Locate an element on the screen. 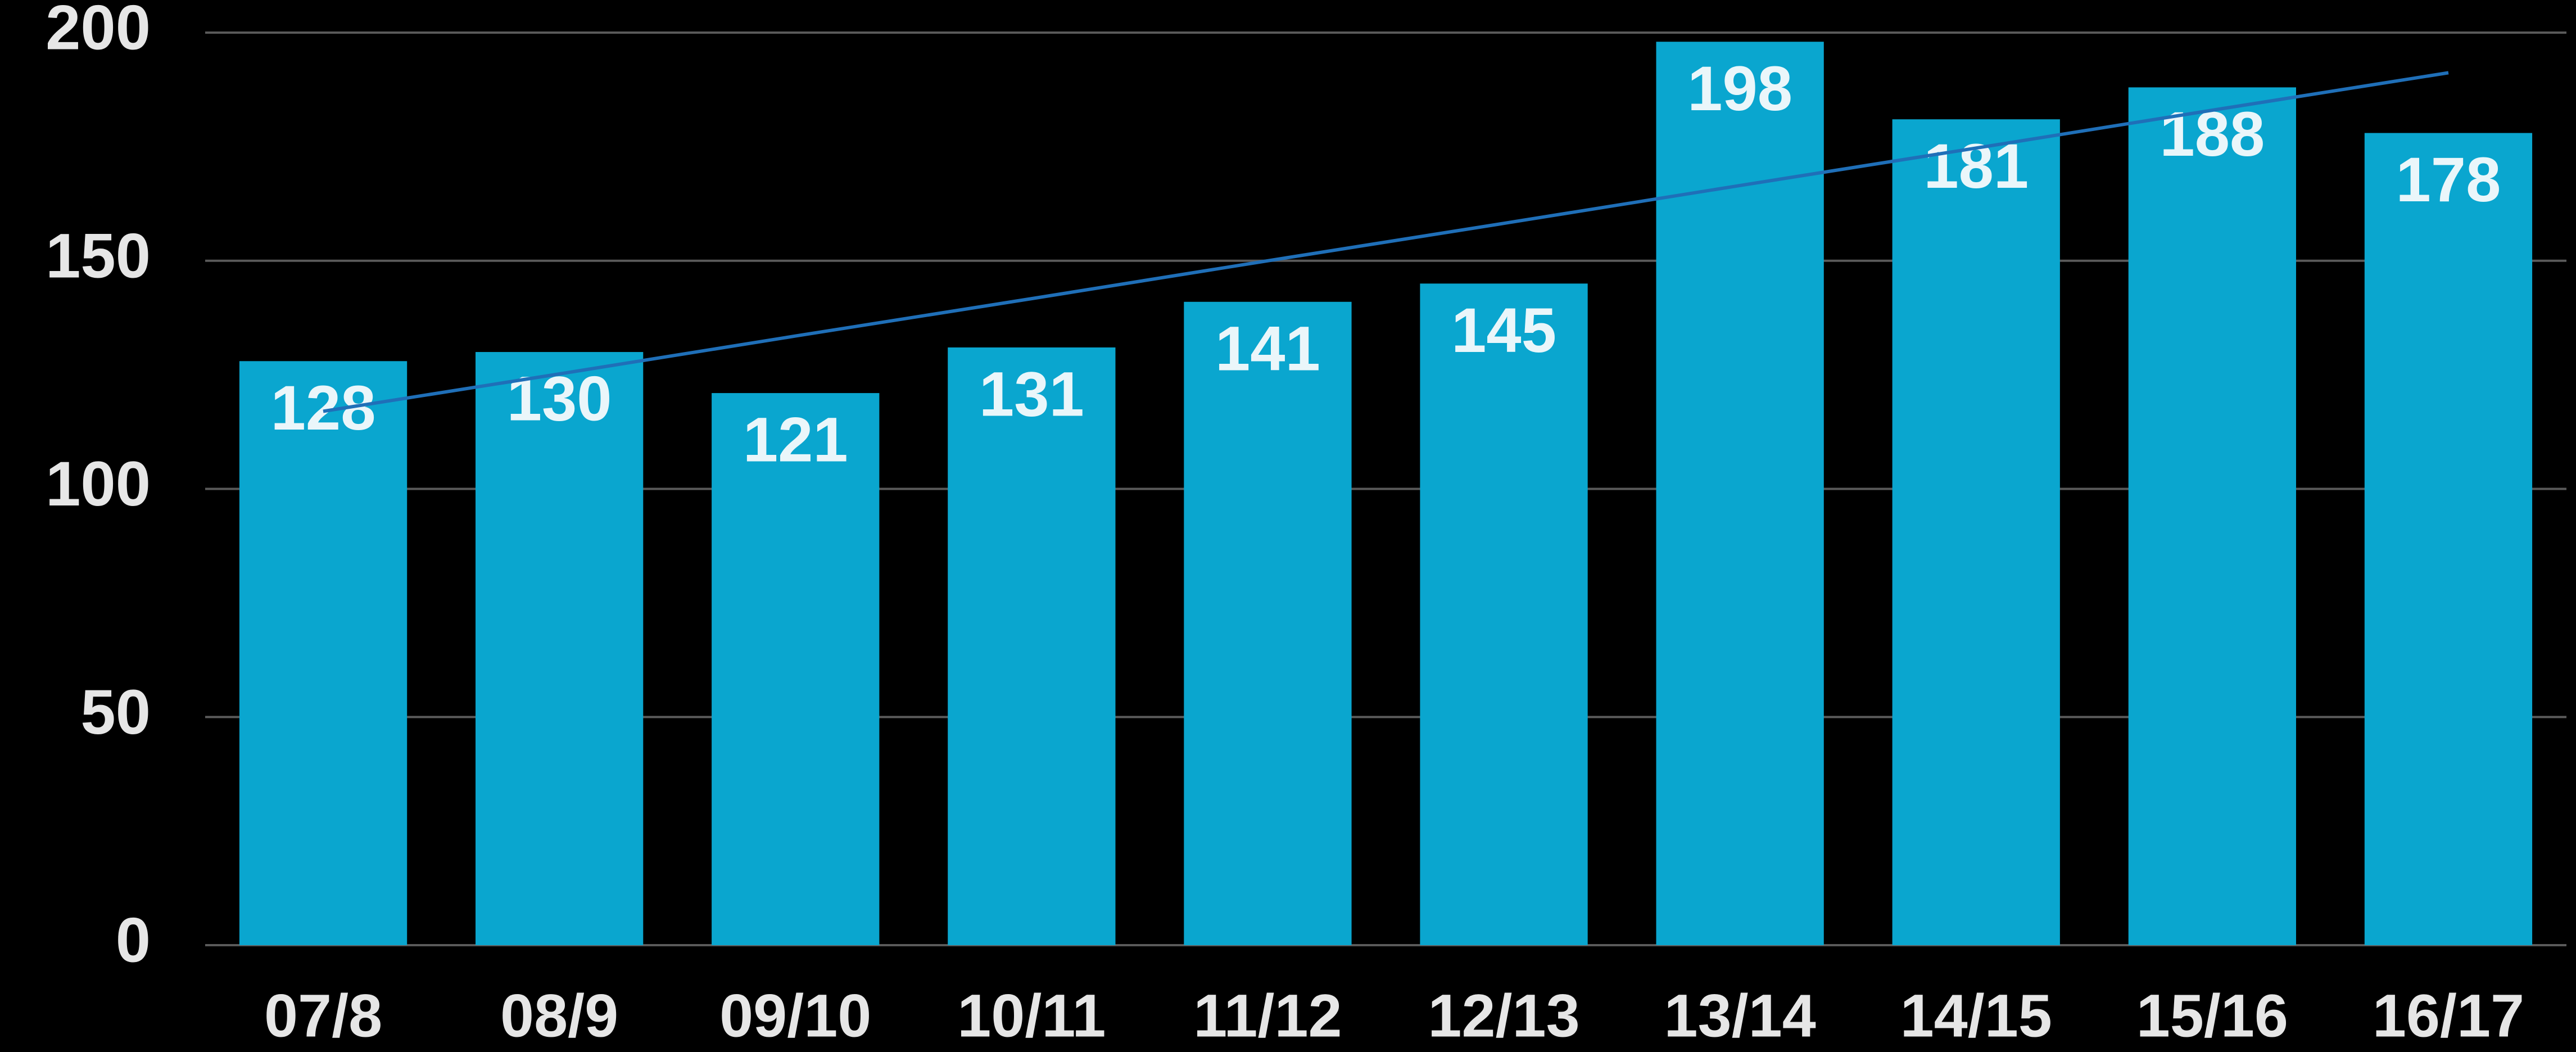 This screenshot has width=2576, height=1052. x-tick-label: 12/13 is located at coordinates (1504, 1016).